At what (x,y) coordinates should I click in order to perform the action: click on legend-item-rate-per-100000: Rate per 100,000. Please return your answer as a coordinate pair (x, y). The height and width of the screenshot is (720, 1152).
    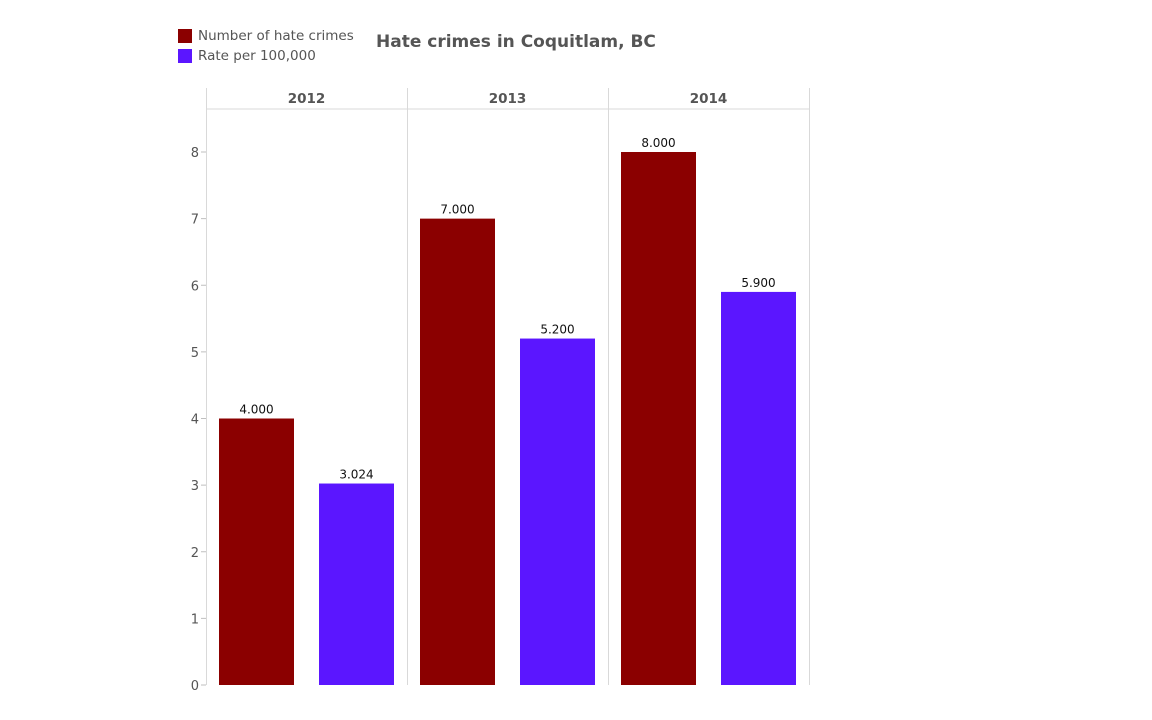
    Looking at the image, I should click on (266, 56).